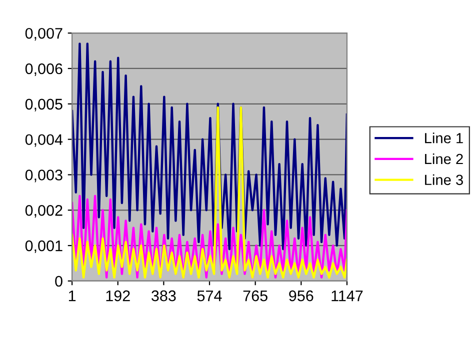 The image size is (474, 341). I want to click on y-tick-label: 0,004, so click(44, 140).